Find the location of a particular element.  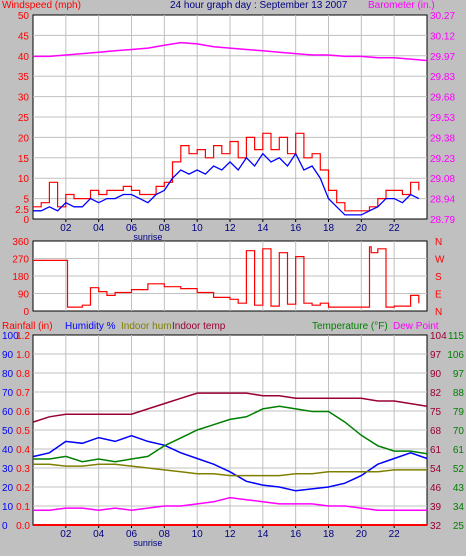

windspeed-tick-label: 0 is located at coordinates (26, 220).